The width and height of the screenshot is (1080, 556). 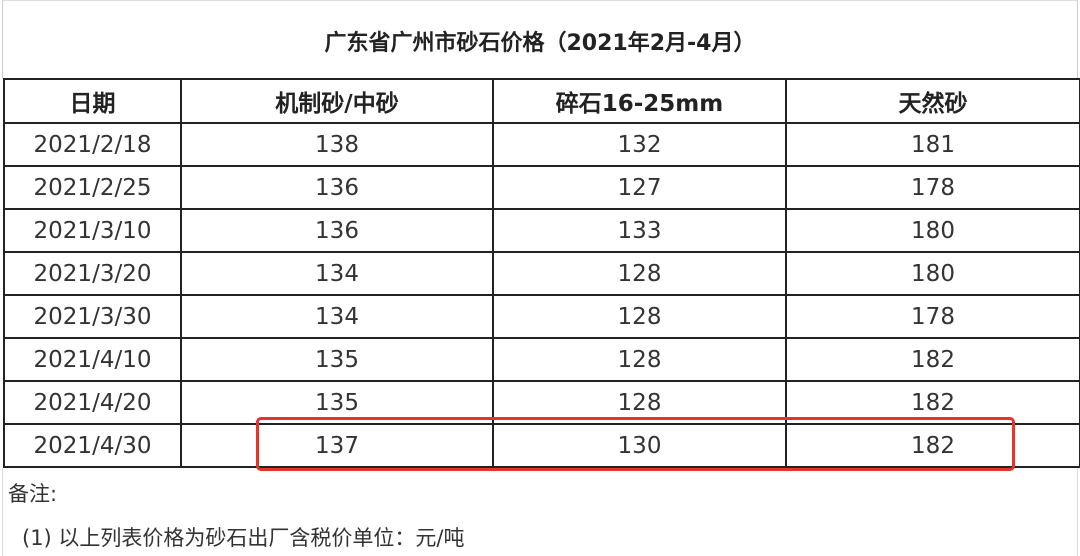 I want to click on price-cell: 181, so click(x=932, y=144).